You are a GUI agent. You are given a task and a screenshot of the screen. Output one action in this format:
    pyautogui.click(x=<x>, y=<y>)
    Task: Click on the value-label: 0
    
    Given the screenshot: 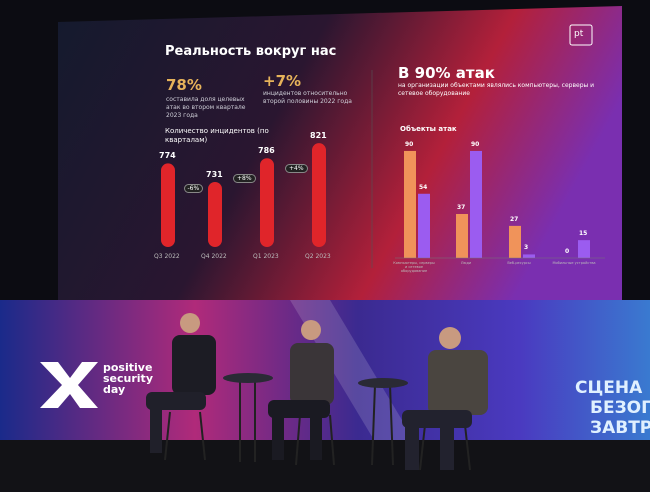 What is the action you would take?
    pyautogui.click(x=567, y=251)
    